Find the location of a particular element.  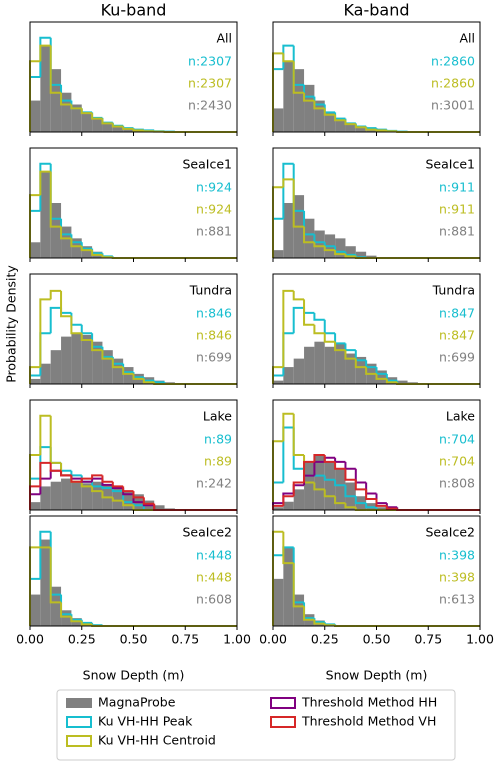

count-label: n:847 is located at coordinates (457, 335).